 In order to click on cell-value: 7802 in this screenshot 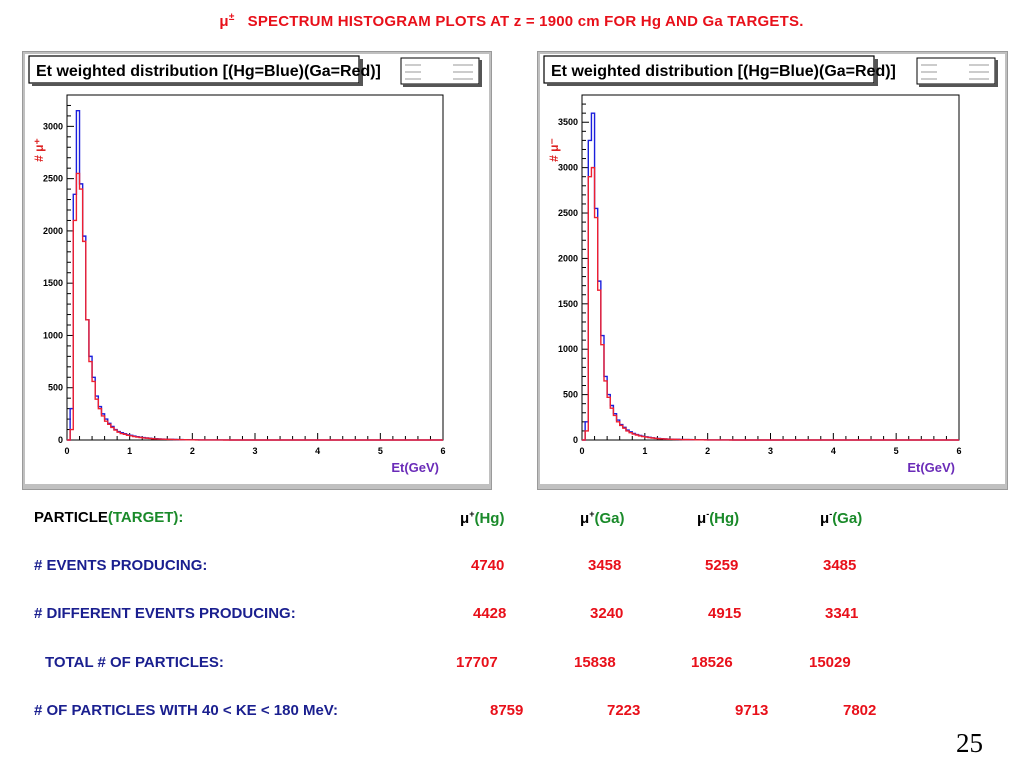, I will do `click(860, 710)`.